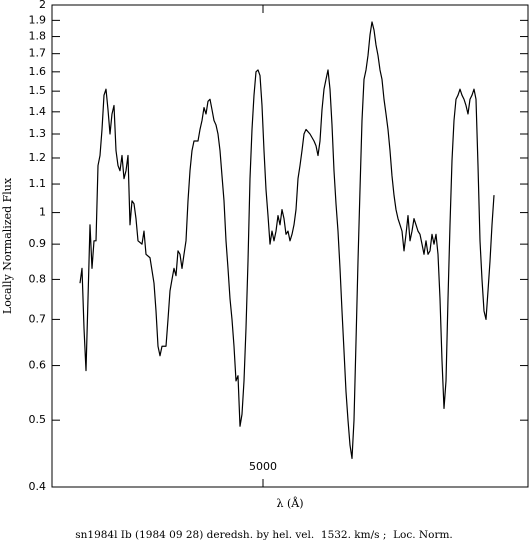 Image resolution: width=529 pixels, height=546 pixels. I want to click on y-tick-label: 0.4, so click(38, 486).